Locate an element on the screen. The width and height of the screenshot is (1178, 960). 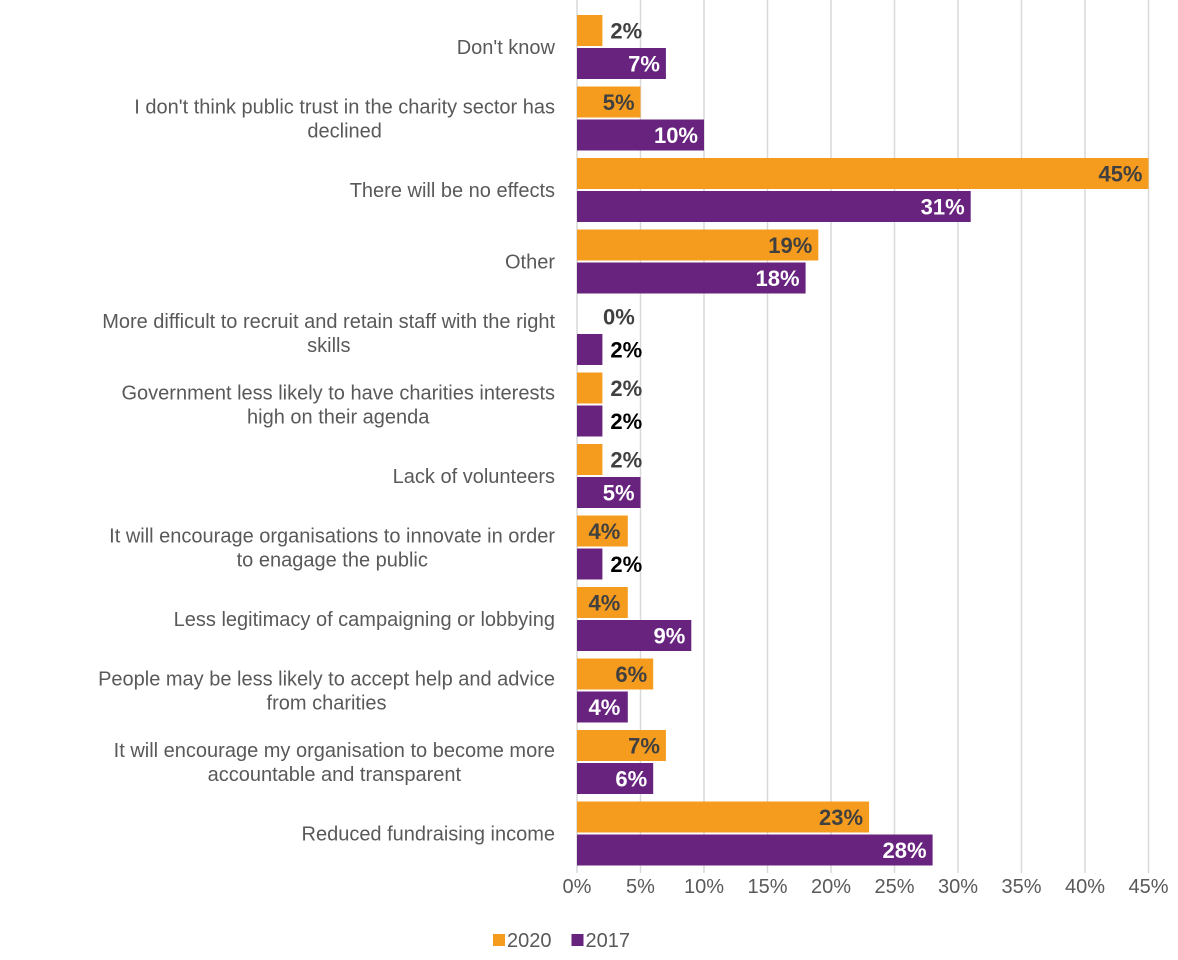
x-tick-label: 5% is located at coordinates (640, 887).